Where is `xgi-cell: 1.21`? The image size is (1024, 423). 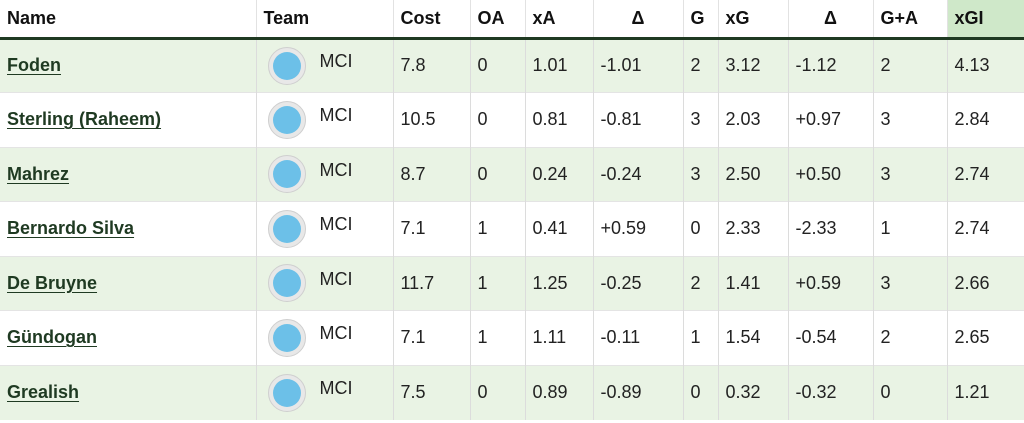 xgi-cell: 1.21 is located at coordinates (985, 392).